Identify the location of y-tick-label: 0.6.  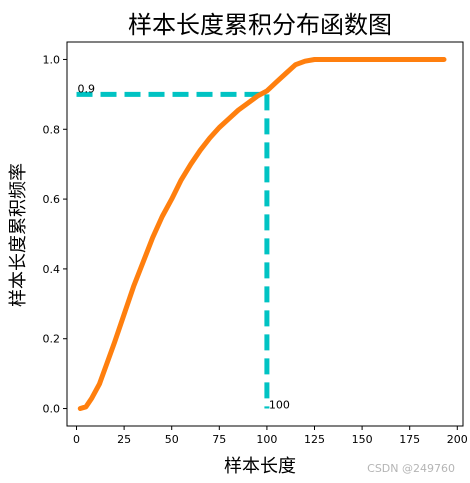
(52, 199).